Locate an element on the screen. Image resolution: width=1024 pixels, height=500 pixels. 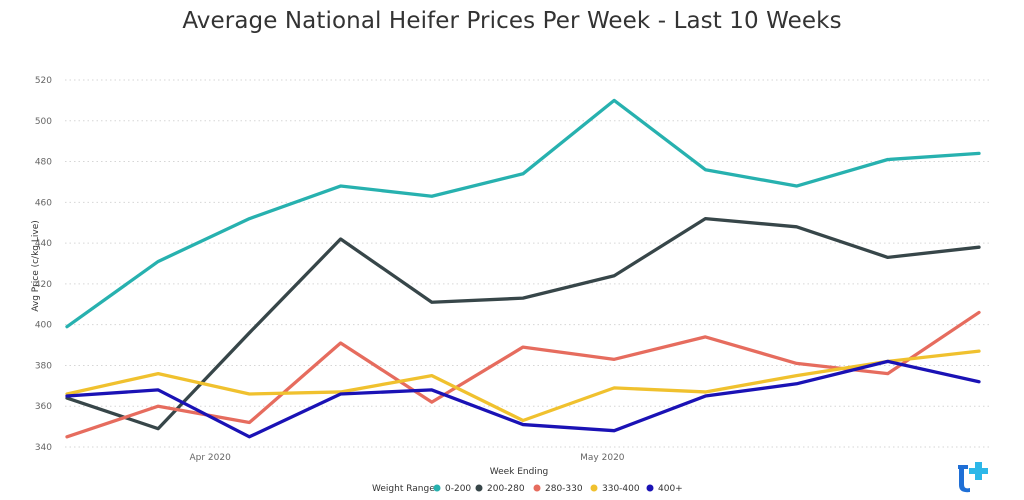
y-tick-label-500: 500 is located at coordinates (43, 122).